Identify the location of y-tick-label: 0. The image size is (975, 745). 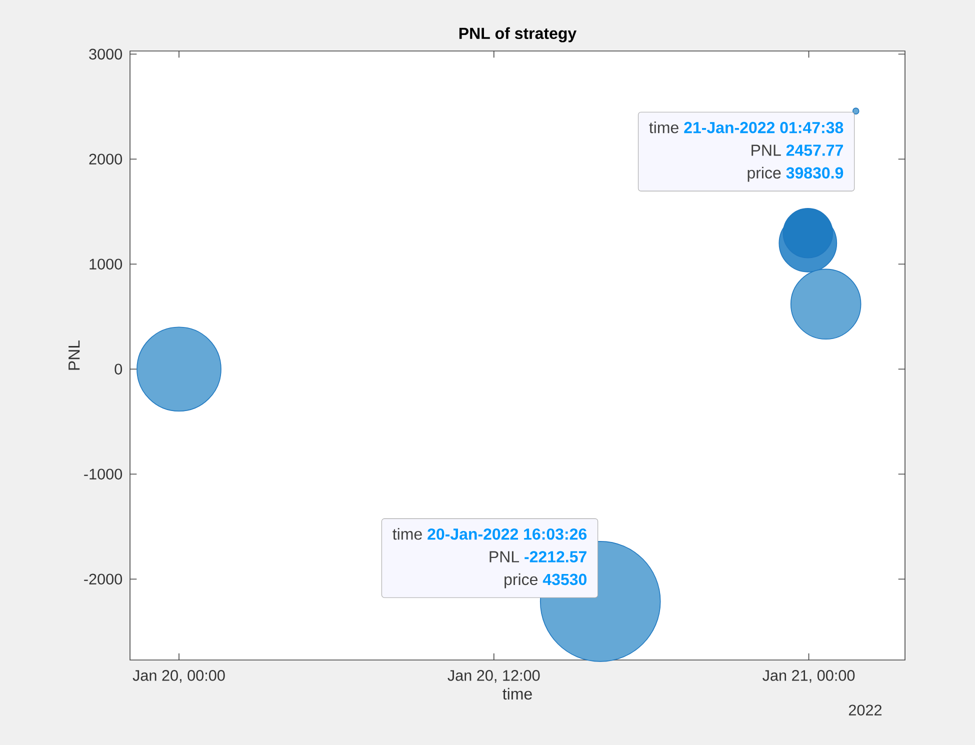
(118, 369).